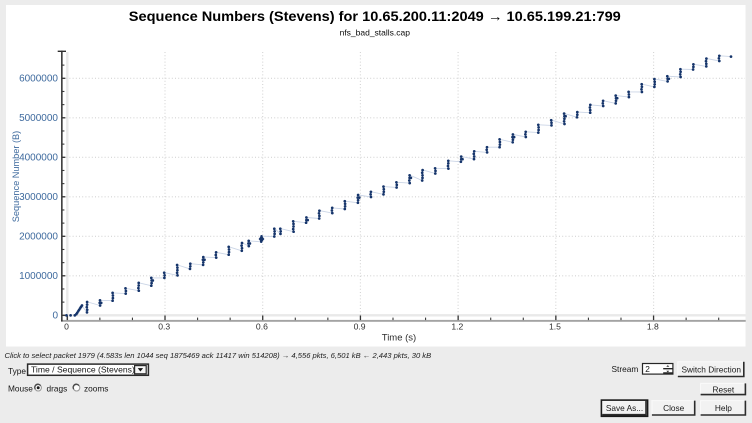 This screenshot has width=752, height=423. Describe the element at coordinates (711, 369) in the screenshot. I see `svg-text: Switch Direction` at that location.